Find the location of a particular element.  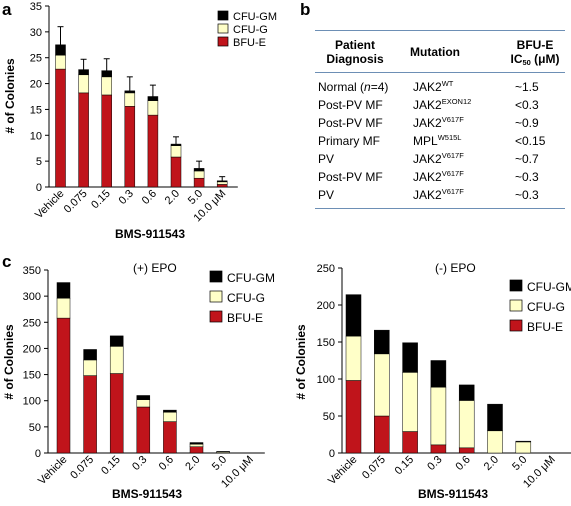

cell-mutation: JAK2EXON12 is located at coordinates (442, 105).